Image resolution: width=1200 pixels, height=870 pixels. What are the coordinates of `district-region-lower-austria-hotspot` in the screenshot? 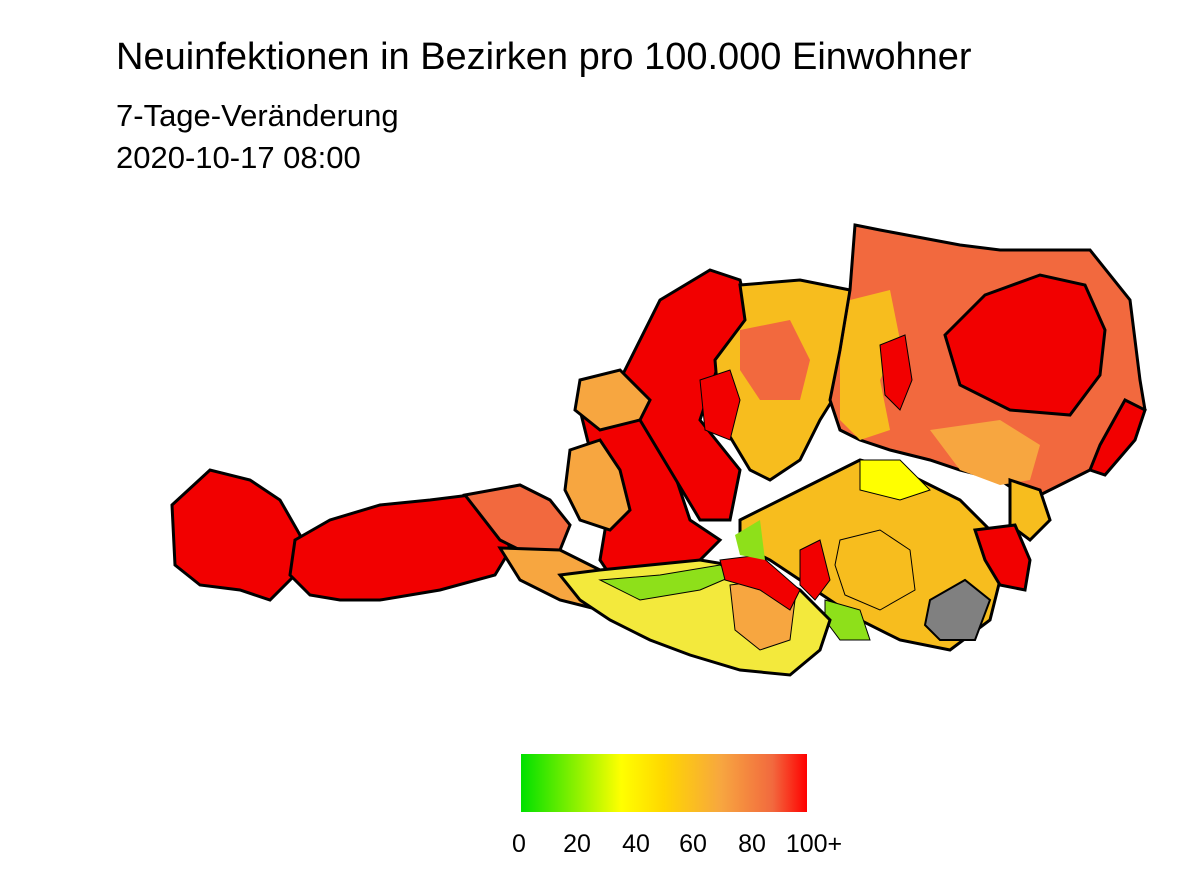 It's located at (896, 372).